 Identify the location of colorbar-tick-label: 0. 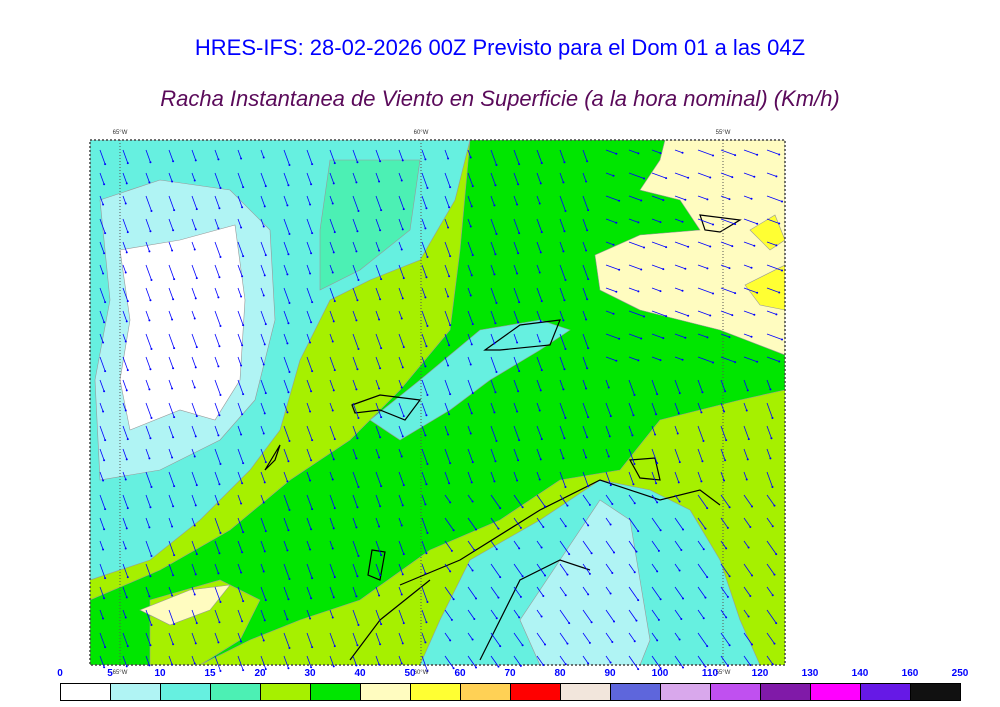
(60, 673).